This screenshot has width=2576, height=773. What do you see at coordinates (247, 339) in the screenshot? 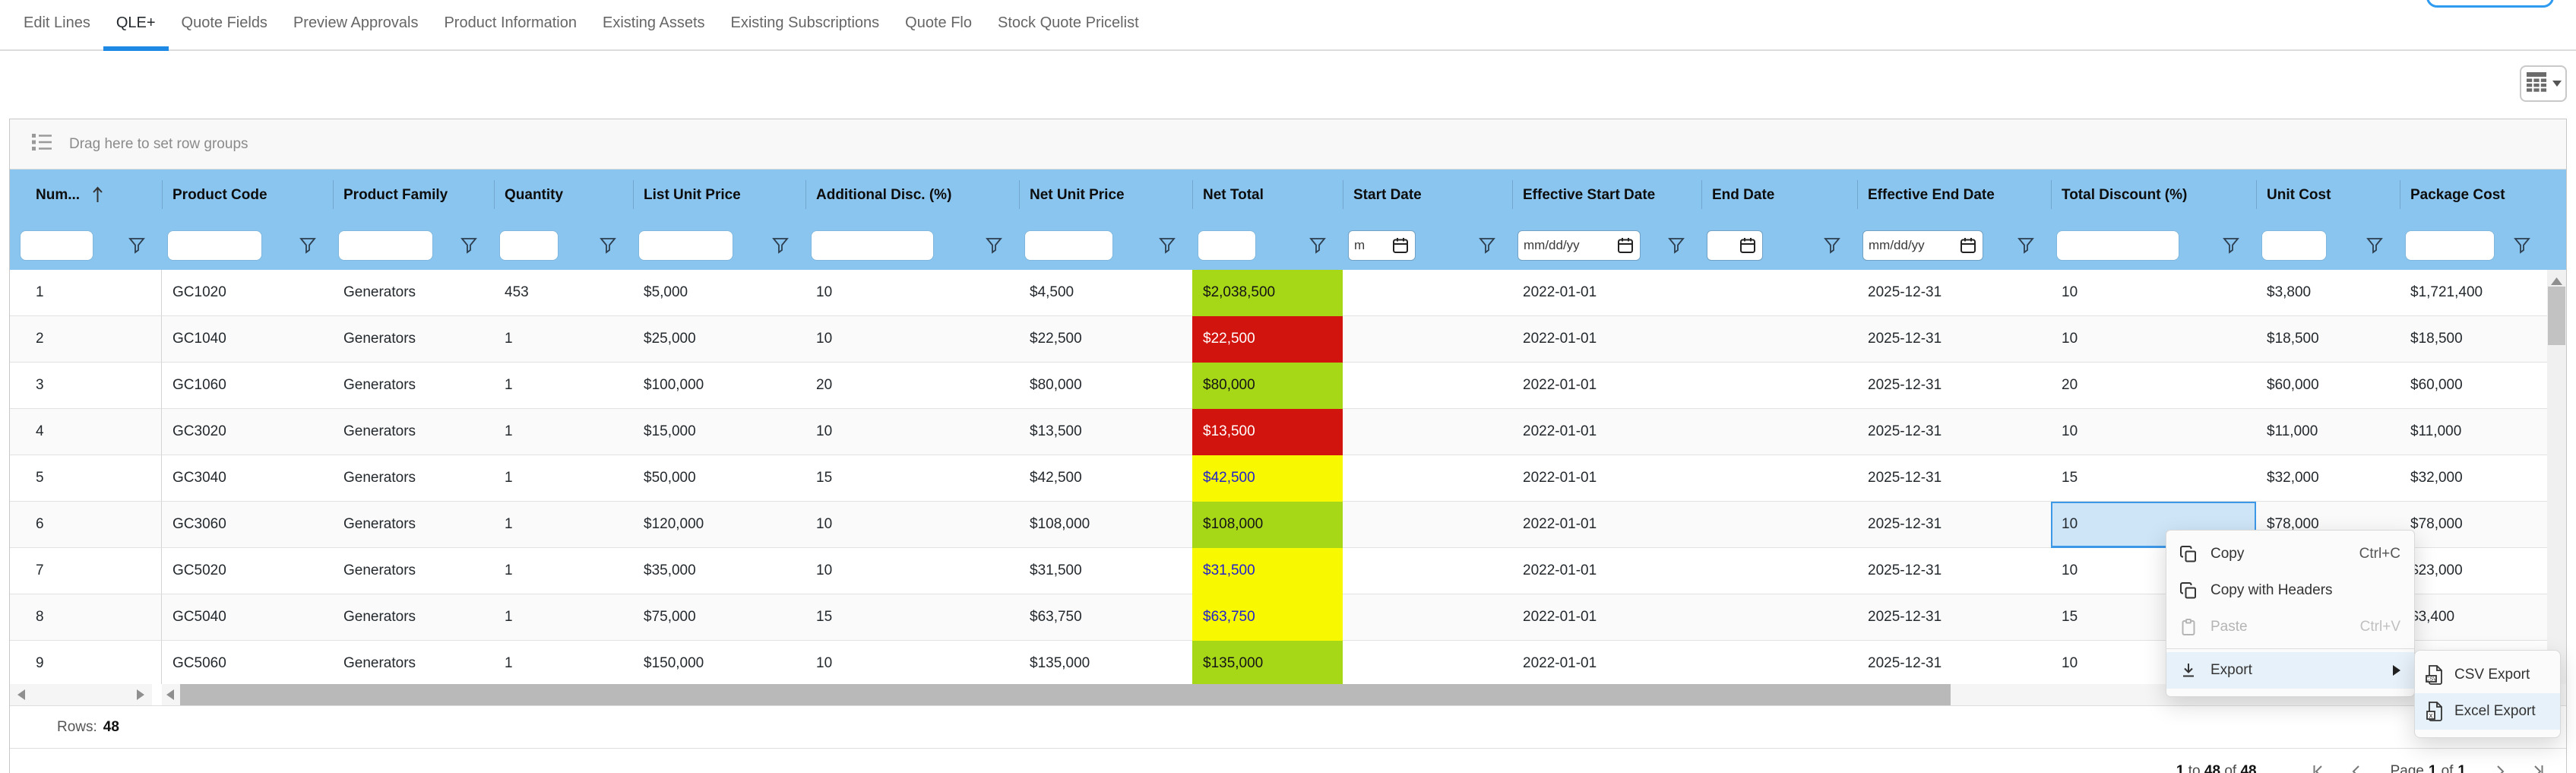
I see `cell-product-code: GC1040` at bounding box center [247, 339].